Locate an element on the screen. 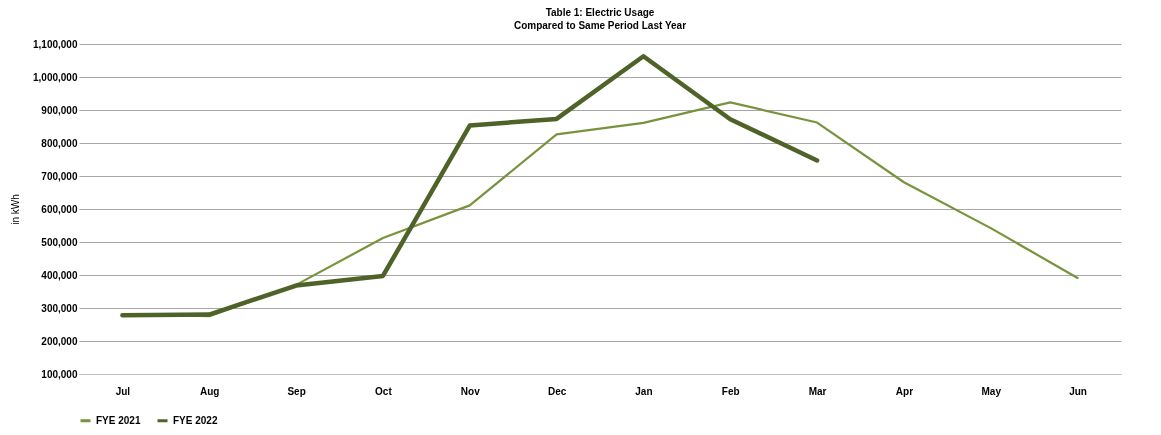 The width and height of the screenshot is (1161, 435). legend-label: FYE 2022 is located at coordinates (195, 420).